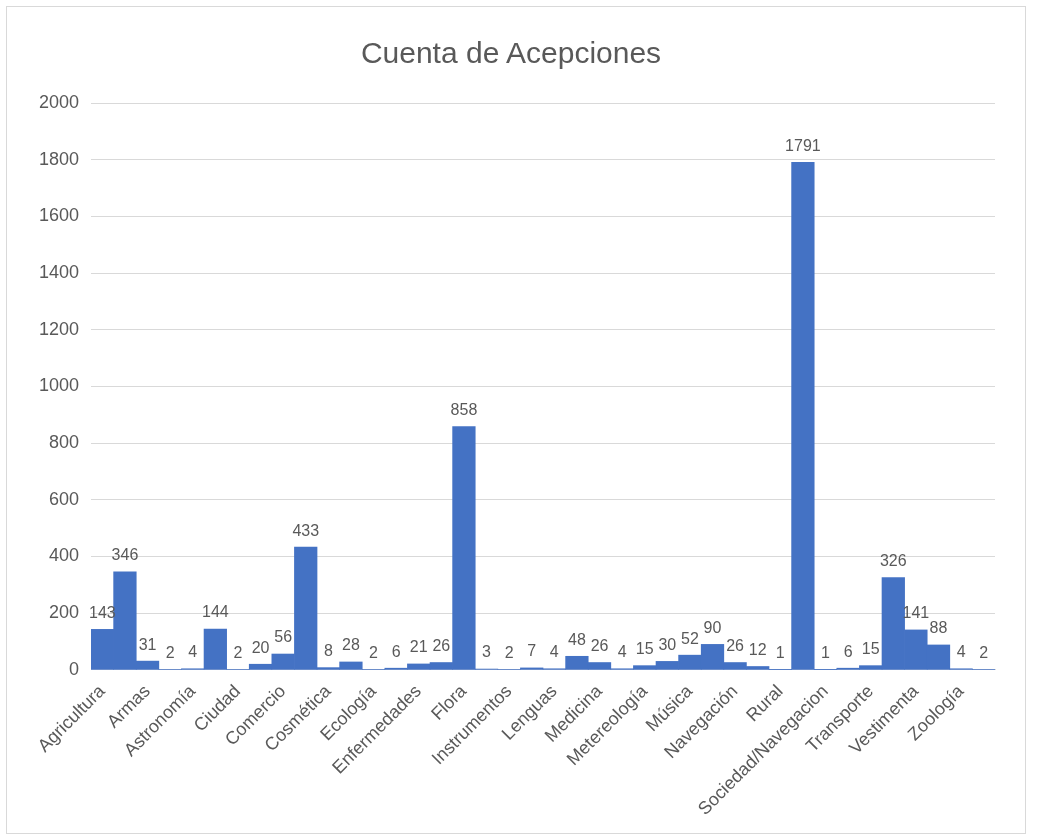 The image size is (1045, 837). I want to click on data-label: 8, so click(328, 651).